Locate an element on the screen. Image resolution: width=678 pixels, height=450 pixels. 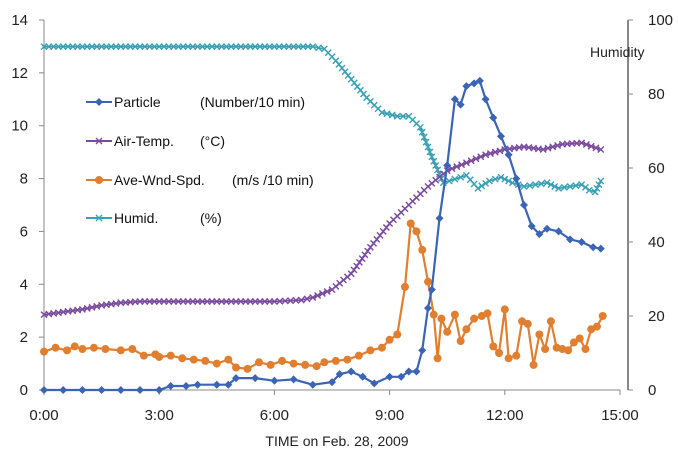
x-axis-label: TIME on Feb. 28, 2009 is located at coordinates (336, 441).